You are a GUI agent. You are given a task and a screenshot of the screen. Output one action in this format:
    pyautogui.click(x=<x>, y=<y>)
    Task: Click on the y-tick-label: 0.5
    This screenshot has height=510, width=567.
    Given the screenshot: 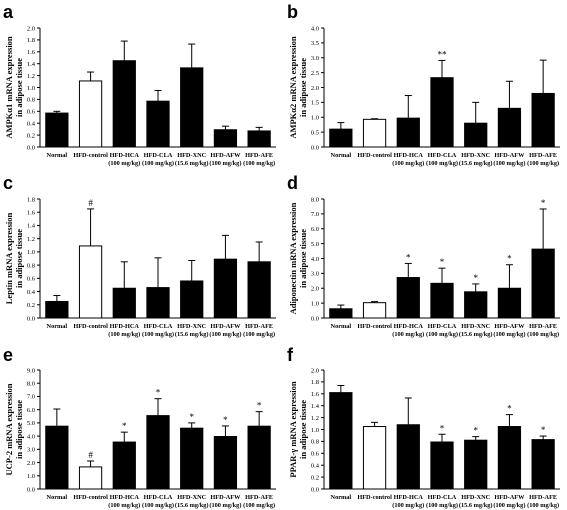 What is the action you would take?
    pyautogui.click(x=315, y=132)
    